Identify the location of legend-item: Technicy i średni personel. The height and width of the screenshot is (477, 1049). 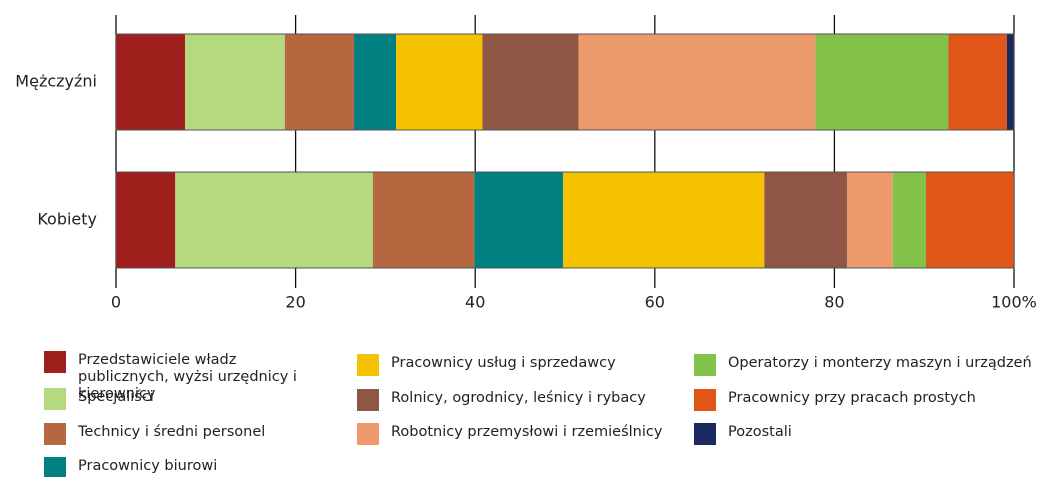
(174, 434).